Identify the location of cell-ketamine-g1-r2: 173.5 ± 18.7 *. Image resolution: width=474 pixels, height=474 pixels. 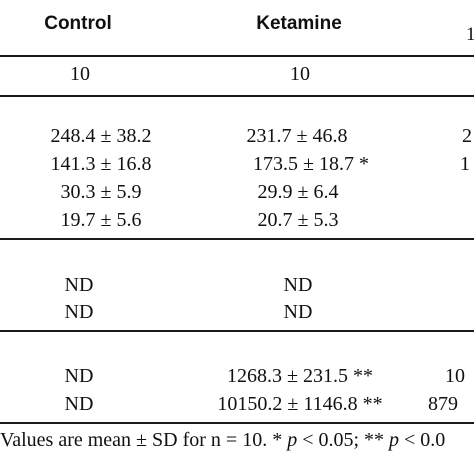
(311, 164).